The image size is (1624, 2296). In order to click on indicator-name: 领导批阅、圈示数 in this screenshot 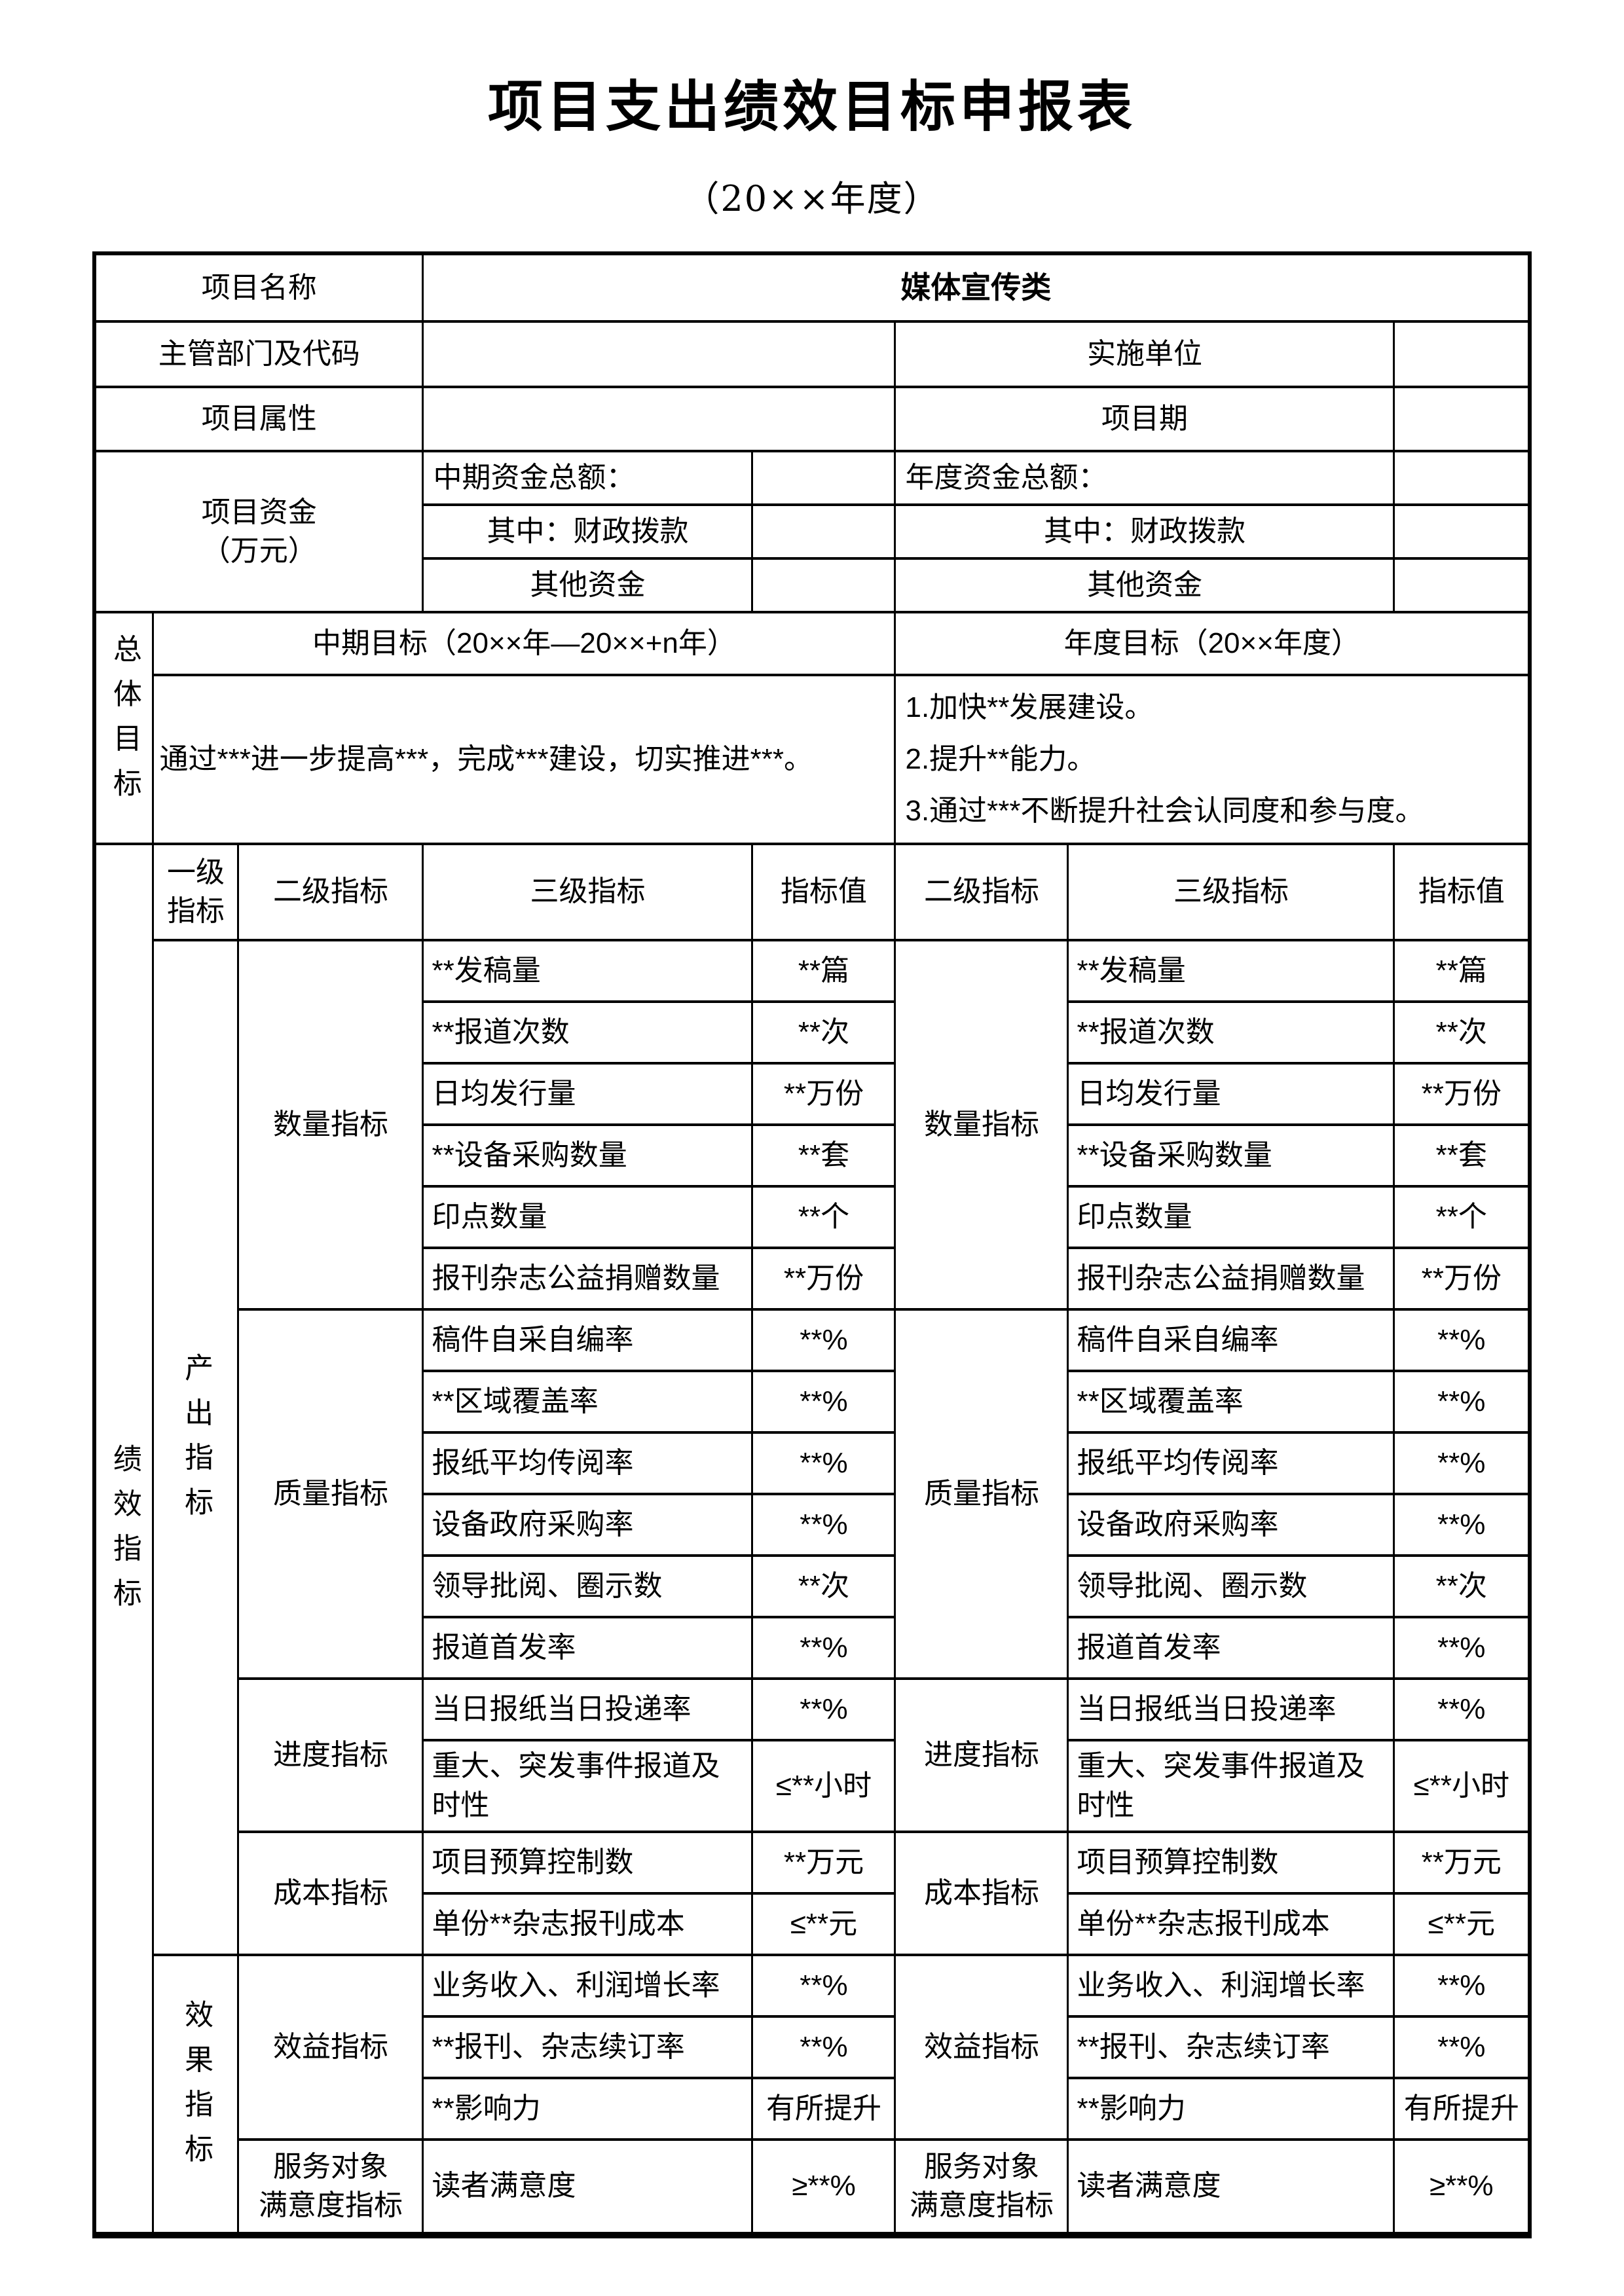, I will do `click(588, 1586)`.